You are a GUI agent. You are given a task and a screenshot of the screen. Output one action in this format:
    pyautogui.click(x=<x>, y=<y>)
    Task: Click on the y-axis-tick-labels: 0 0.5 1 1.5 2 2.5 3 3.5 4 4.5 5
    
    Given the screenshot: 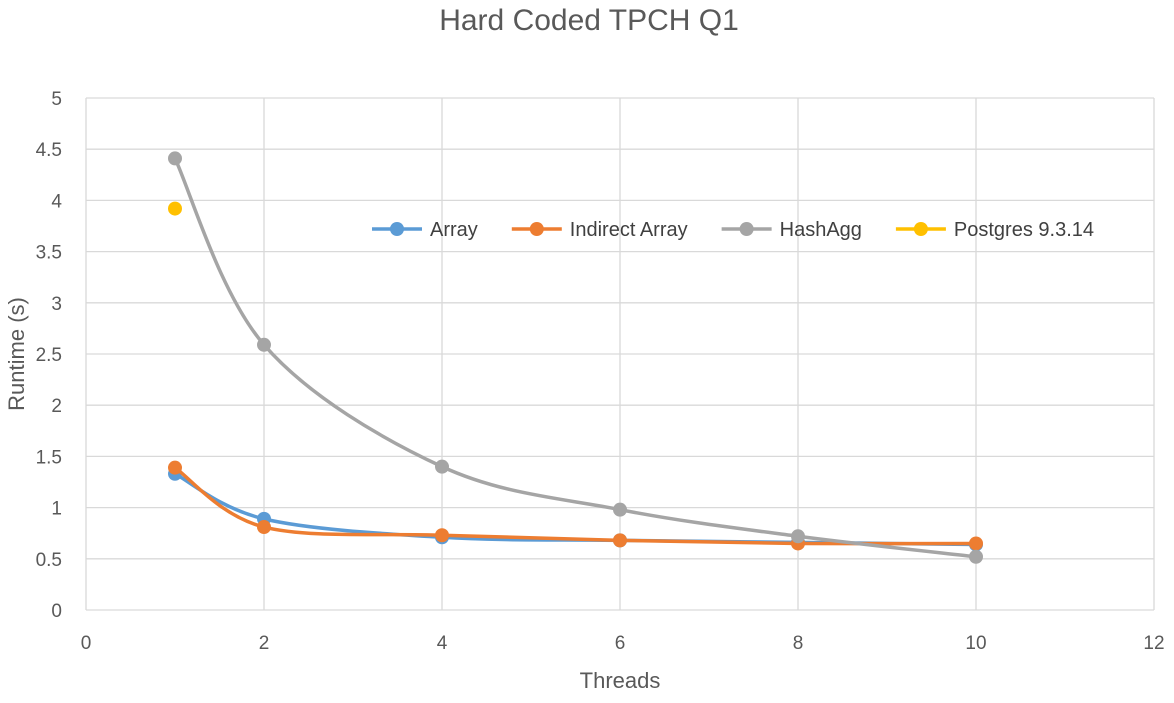 What is the action you would take?
    pyautogui.click(x=49, y=355)
    